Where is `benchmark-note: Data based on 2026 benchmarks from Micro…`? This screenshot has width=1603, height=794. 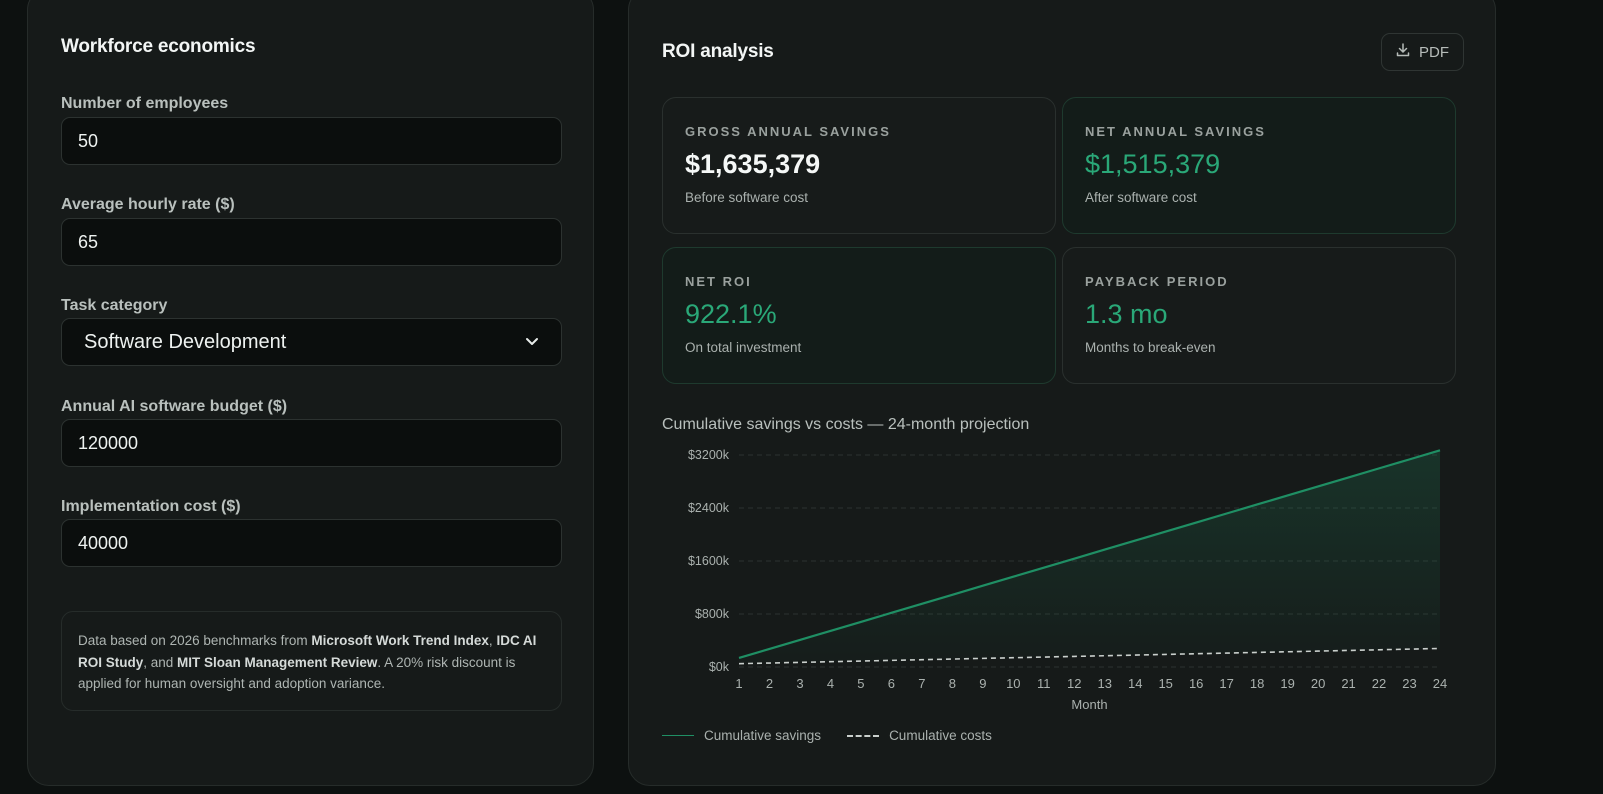 benchmark-note: Data based on 2026 benchmarks from Micro… is located at coordinates (311, 661).